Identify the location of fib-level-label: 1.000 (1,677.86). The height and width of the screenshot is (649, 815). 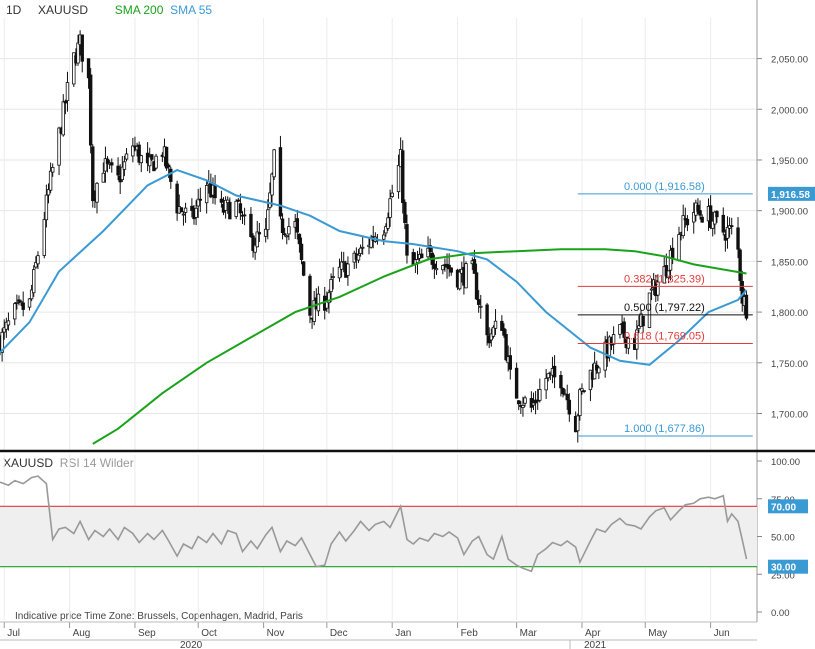
(664, 429).